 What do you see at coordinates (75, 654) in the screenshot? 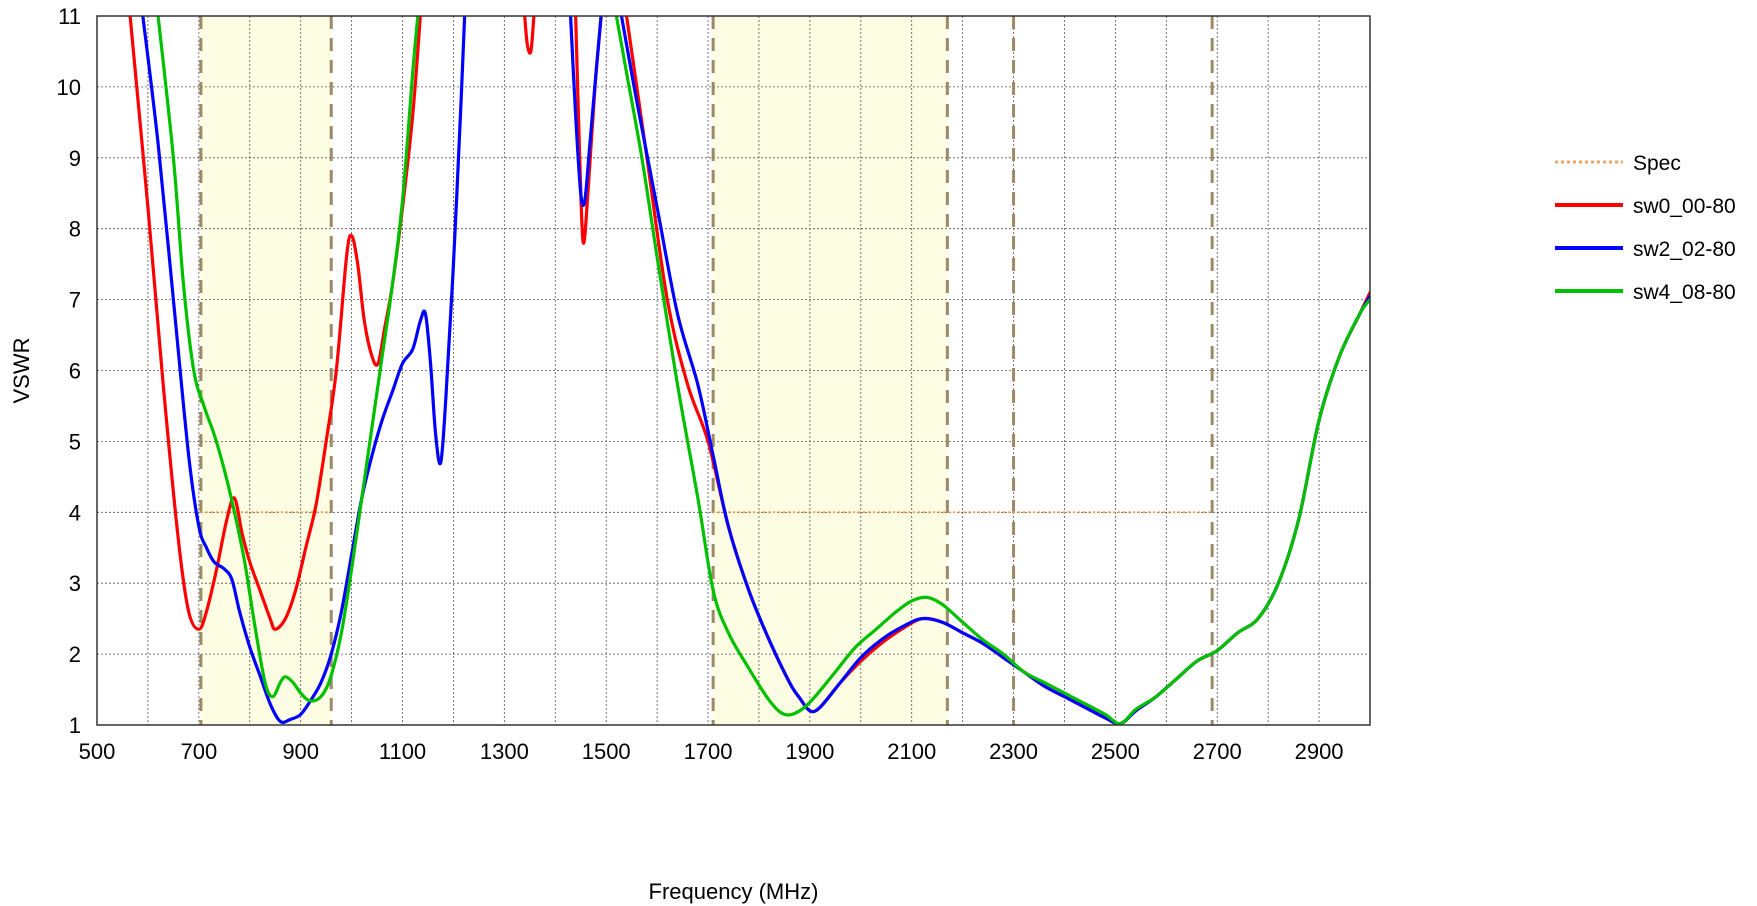
I see `y-tick-label-1: 2` at bounding box center [75, 654].